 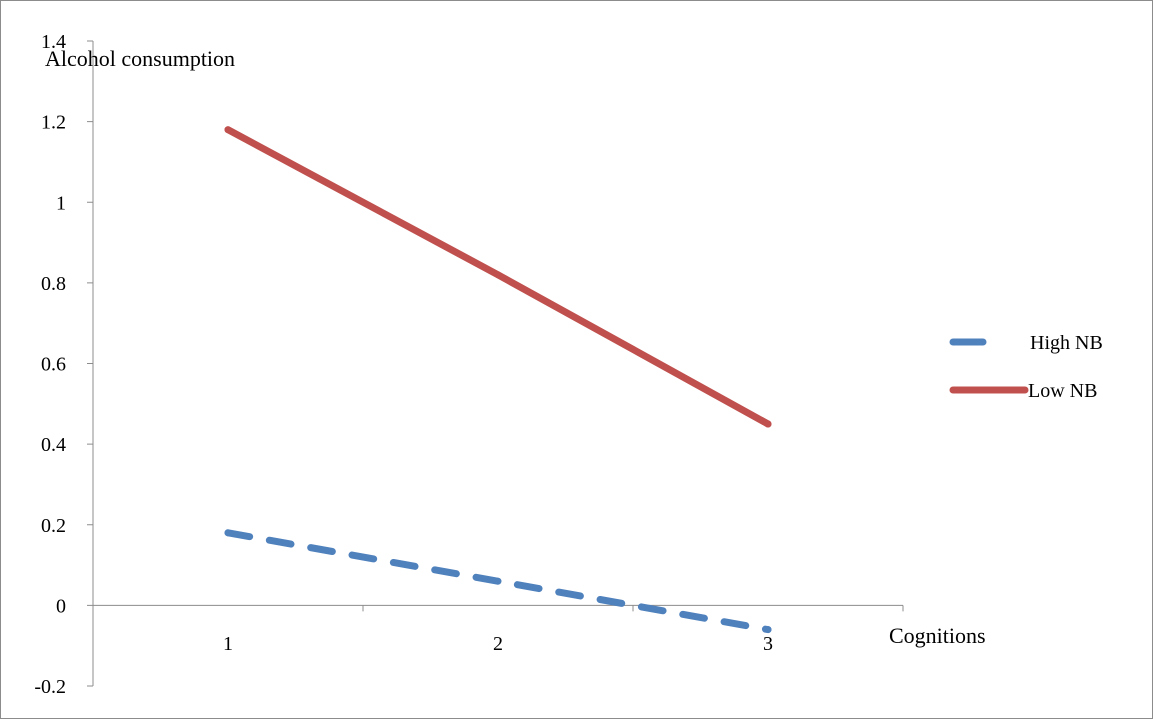 I want to click on x-axis-title: Cognitions, so click(x=937, y=635).